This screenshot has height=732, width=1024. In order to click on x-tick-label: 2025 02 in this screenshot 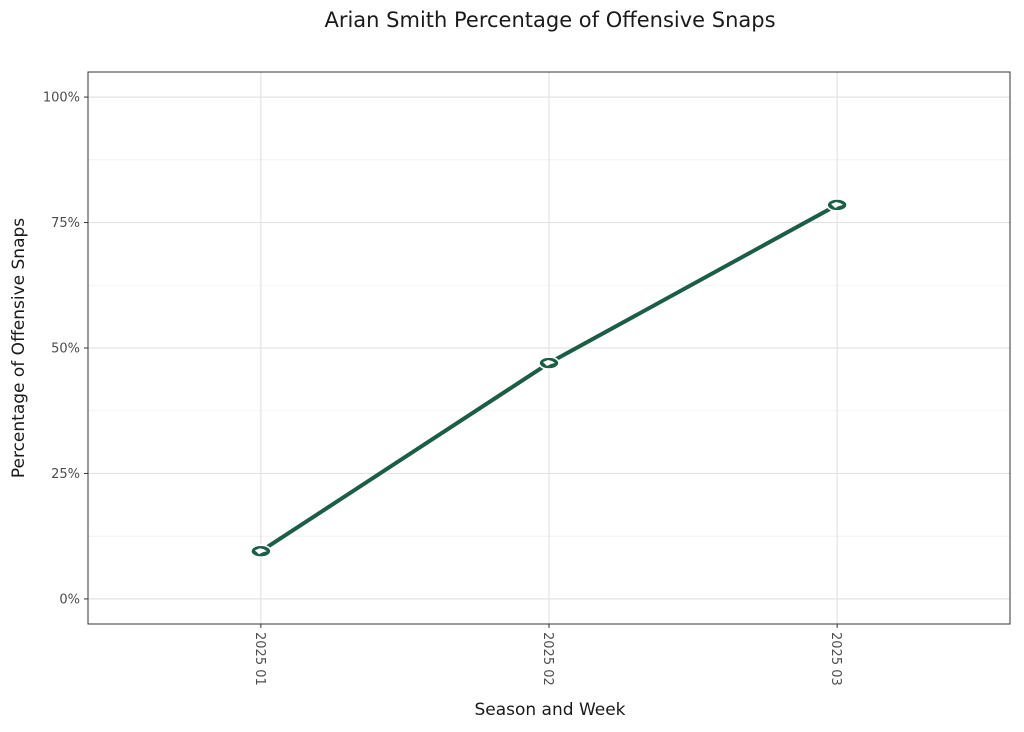, I will do `click(547, 659)`.